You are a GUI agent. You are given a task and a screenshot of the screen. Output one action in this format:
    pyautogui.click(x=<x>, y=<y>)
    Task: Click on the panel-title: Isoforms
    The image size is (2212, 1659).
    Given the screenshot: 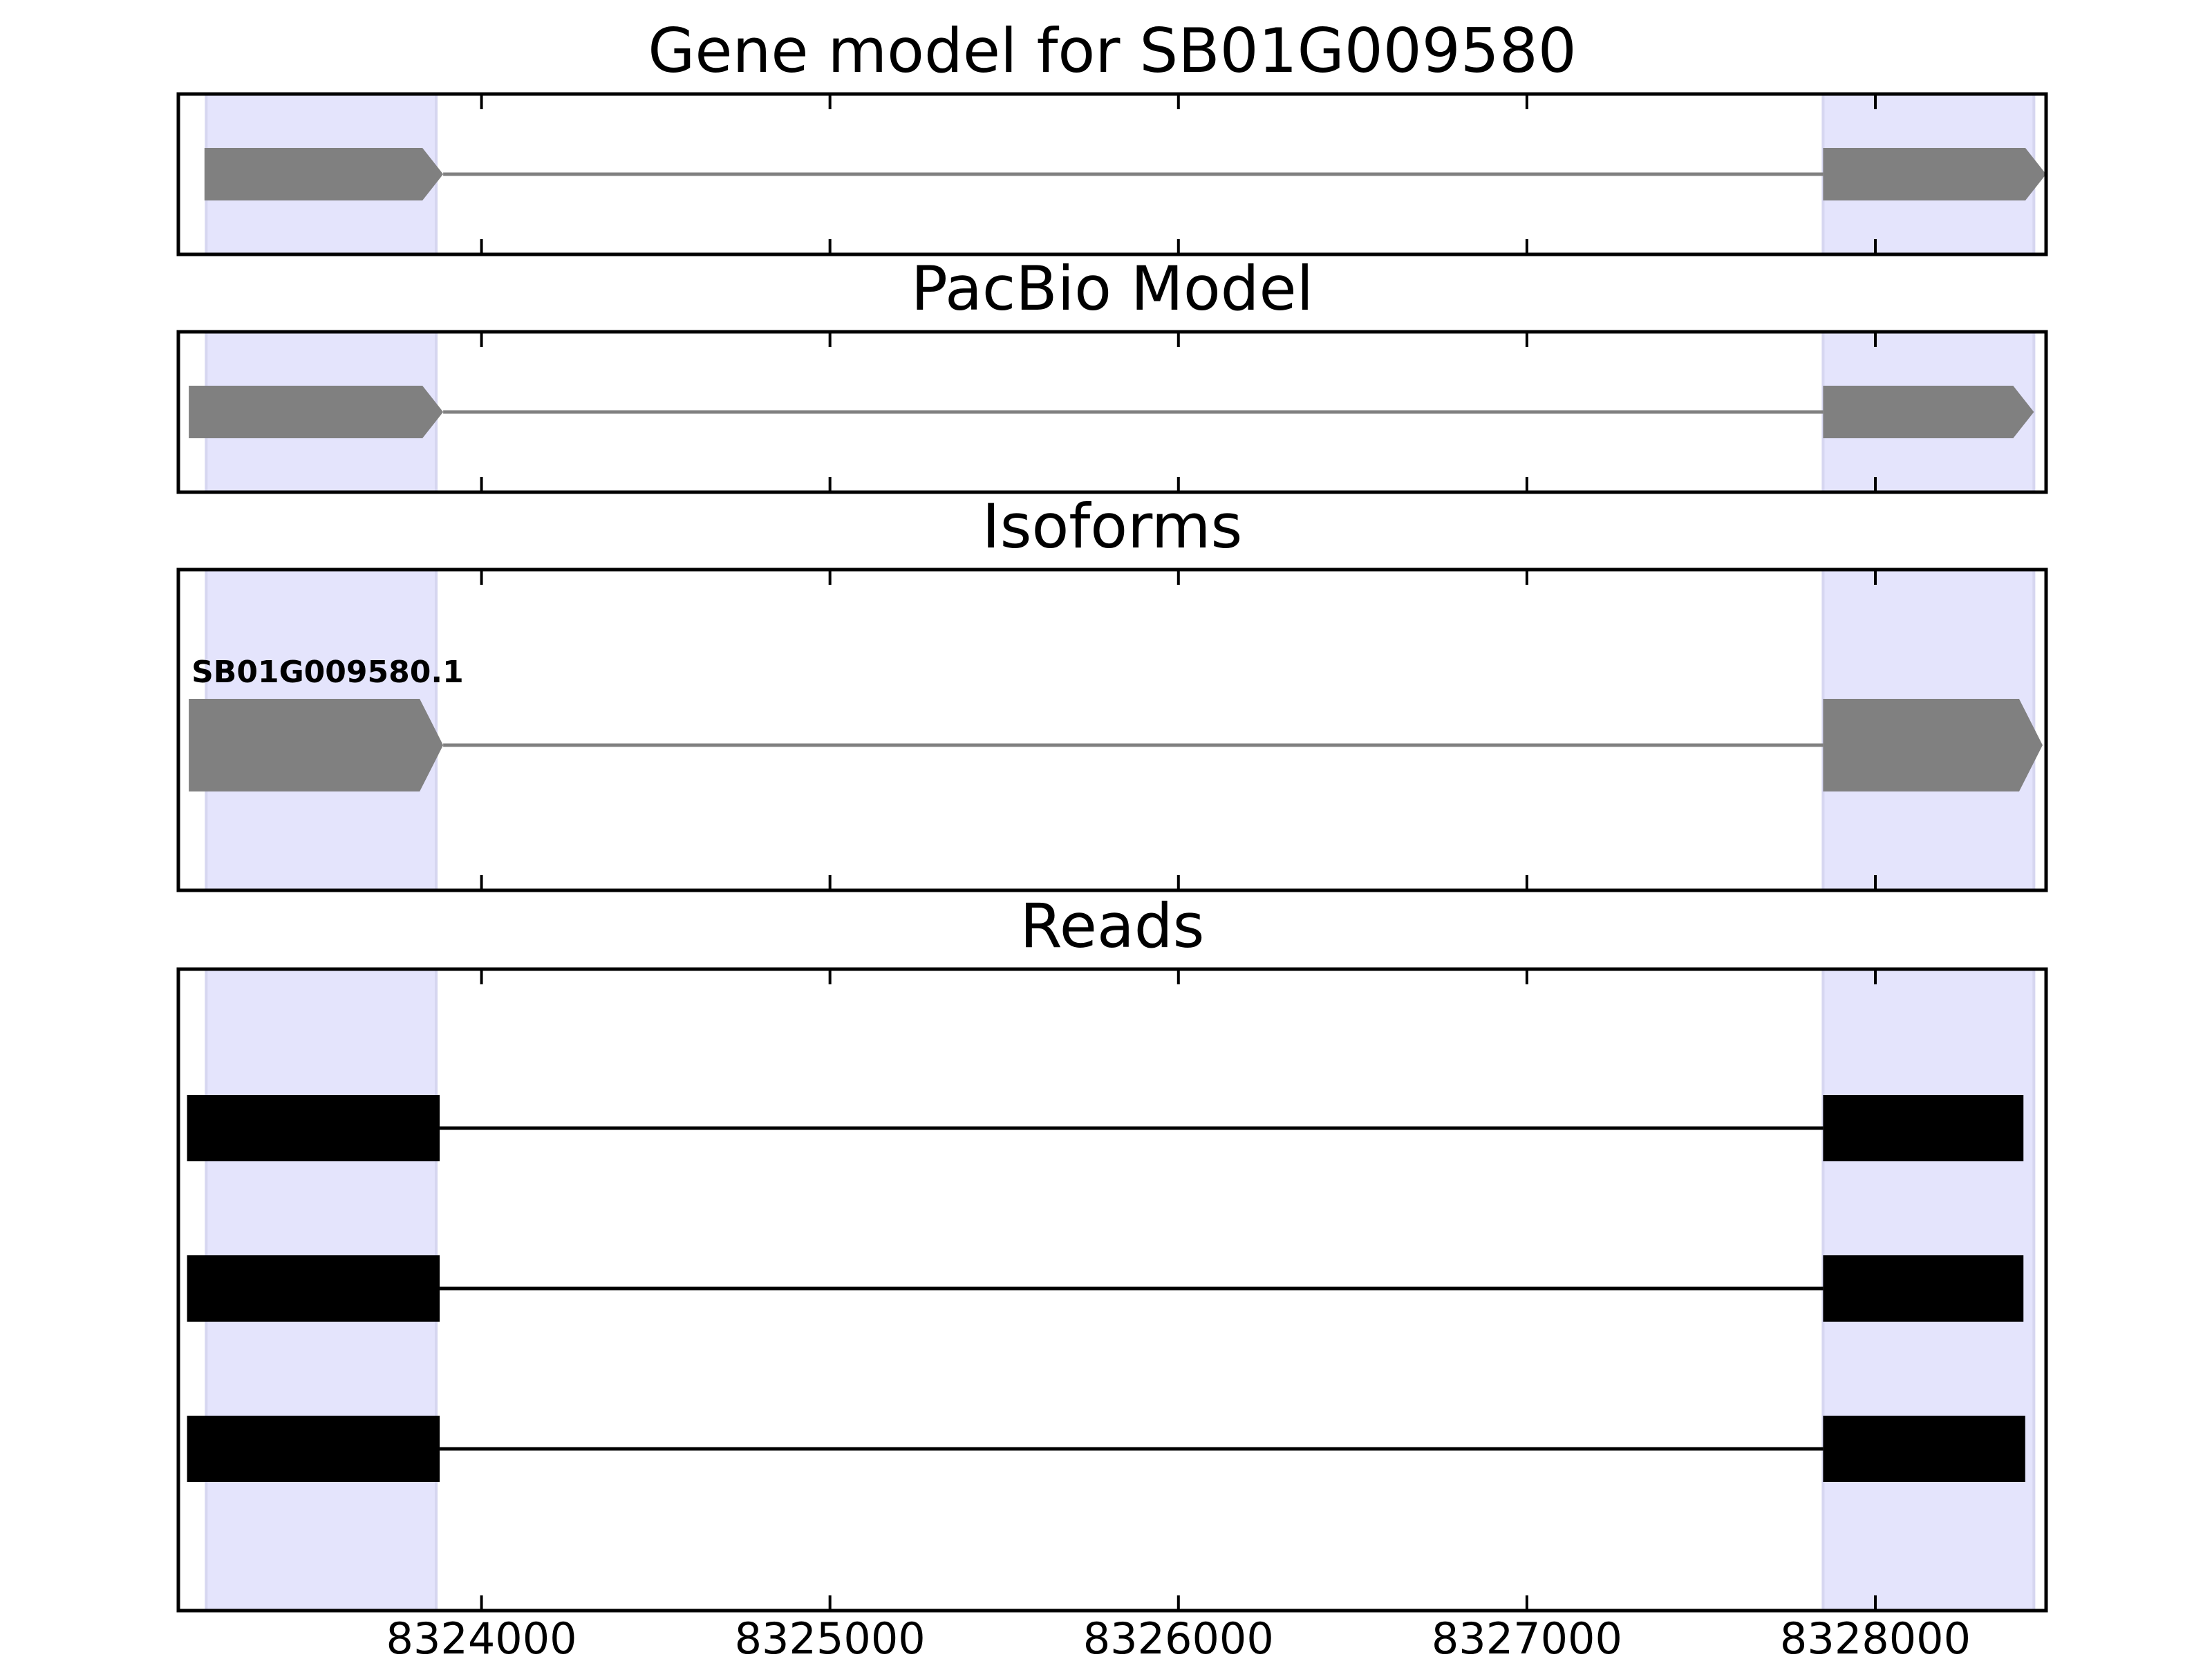 What is the action you would take?
    pyautogui.click(x=1112, y=526)
    